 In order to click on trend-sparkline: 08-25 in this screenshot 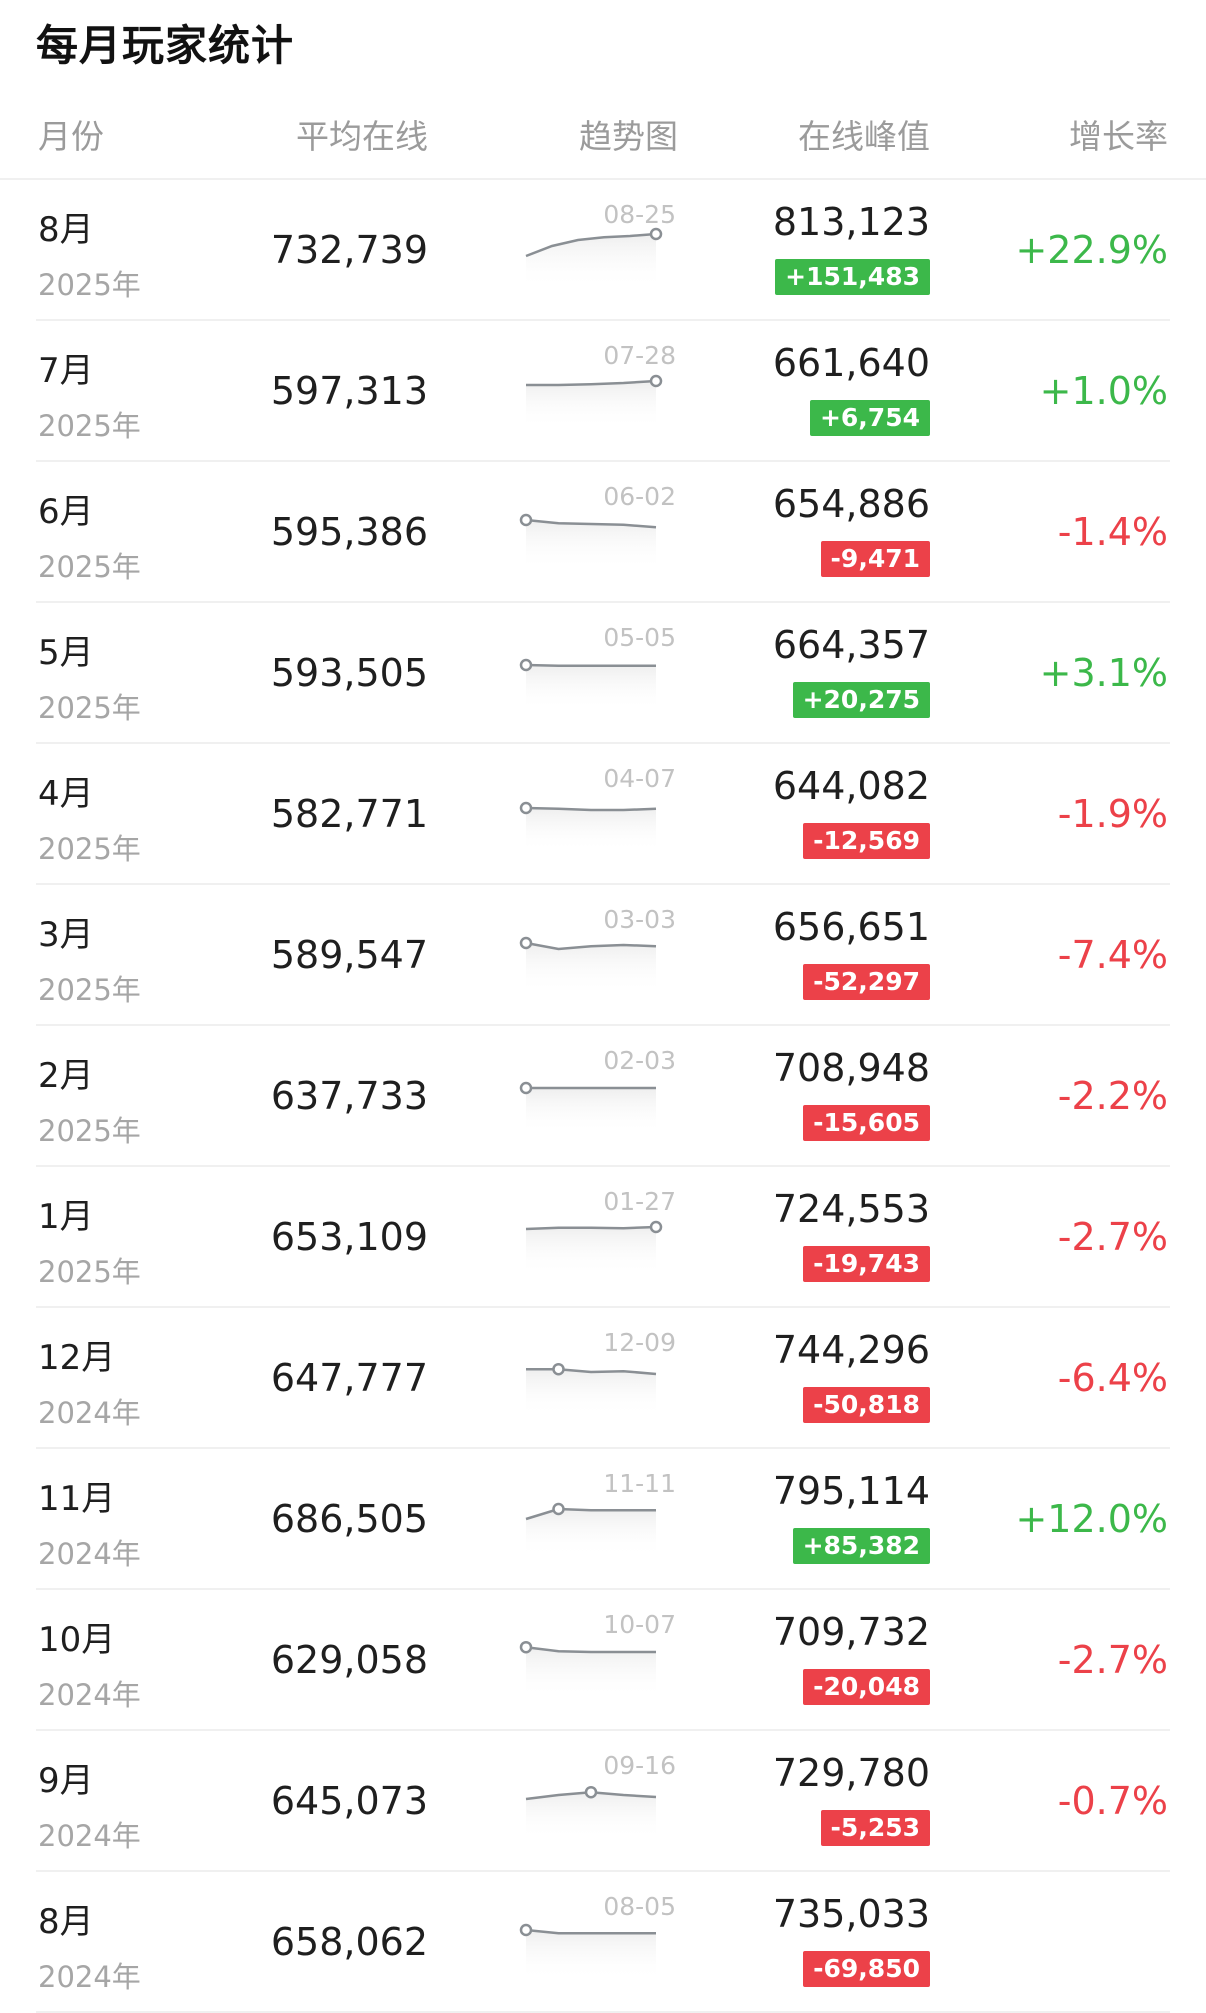, I will do `click(598, 250)`.